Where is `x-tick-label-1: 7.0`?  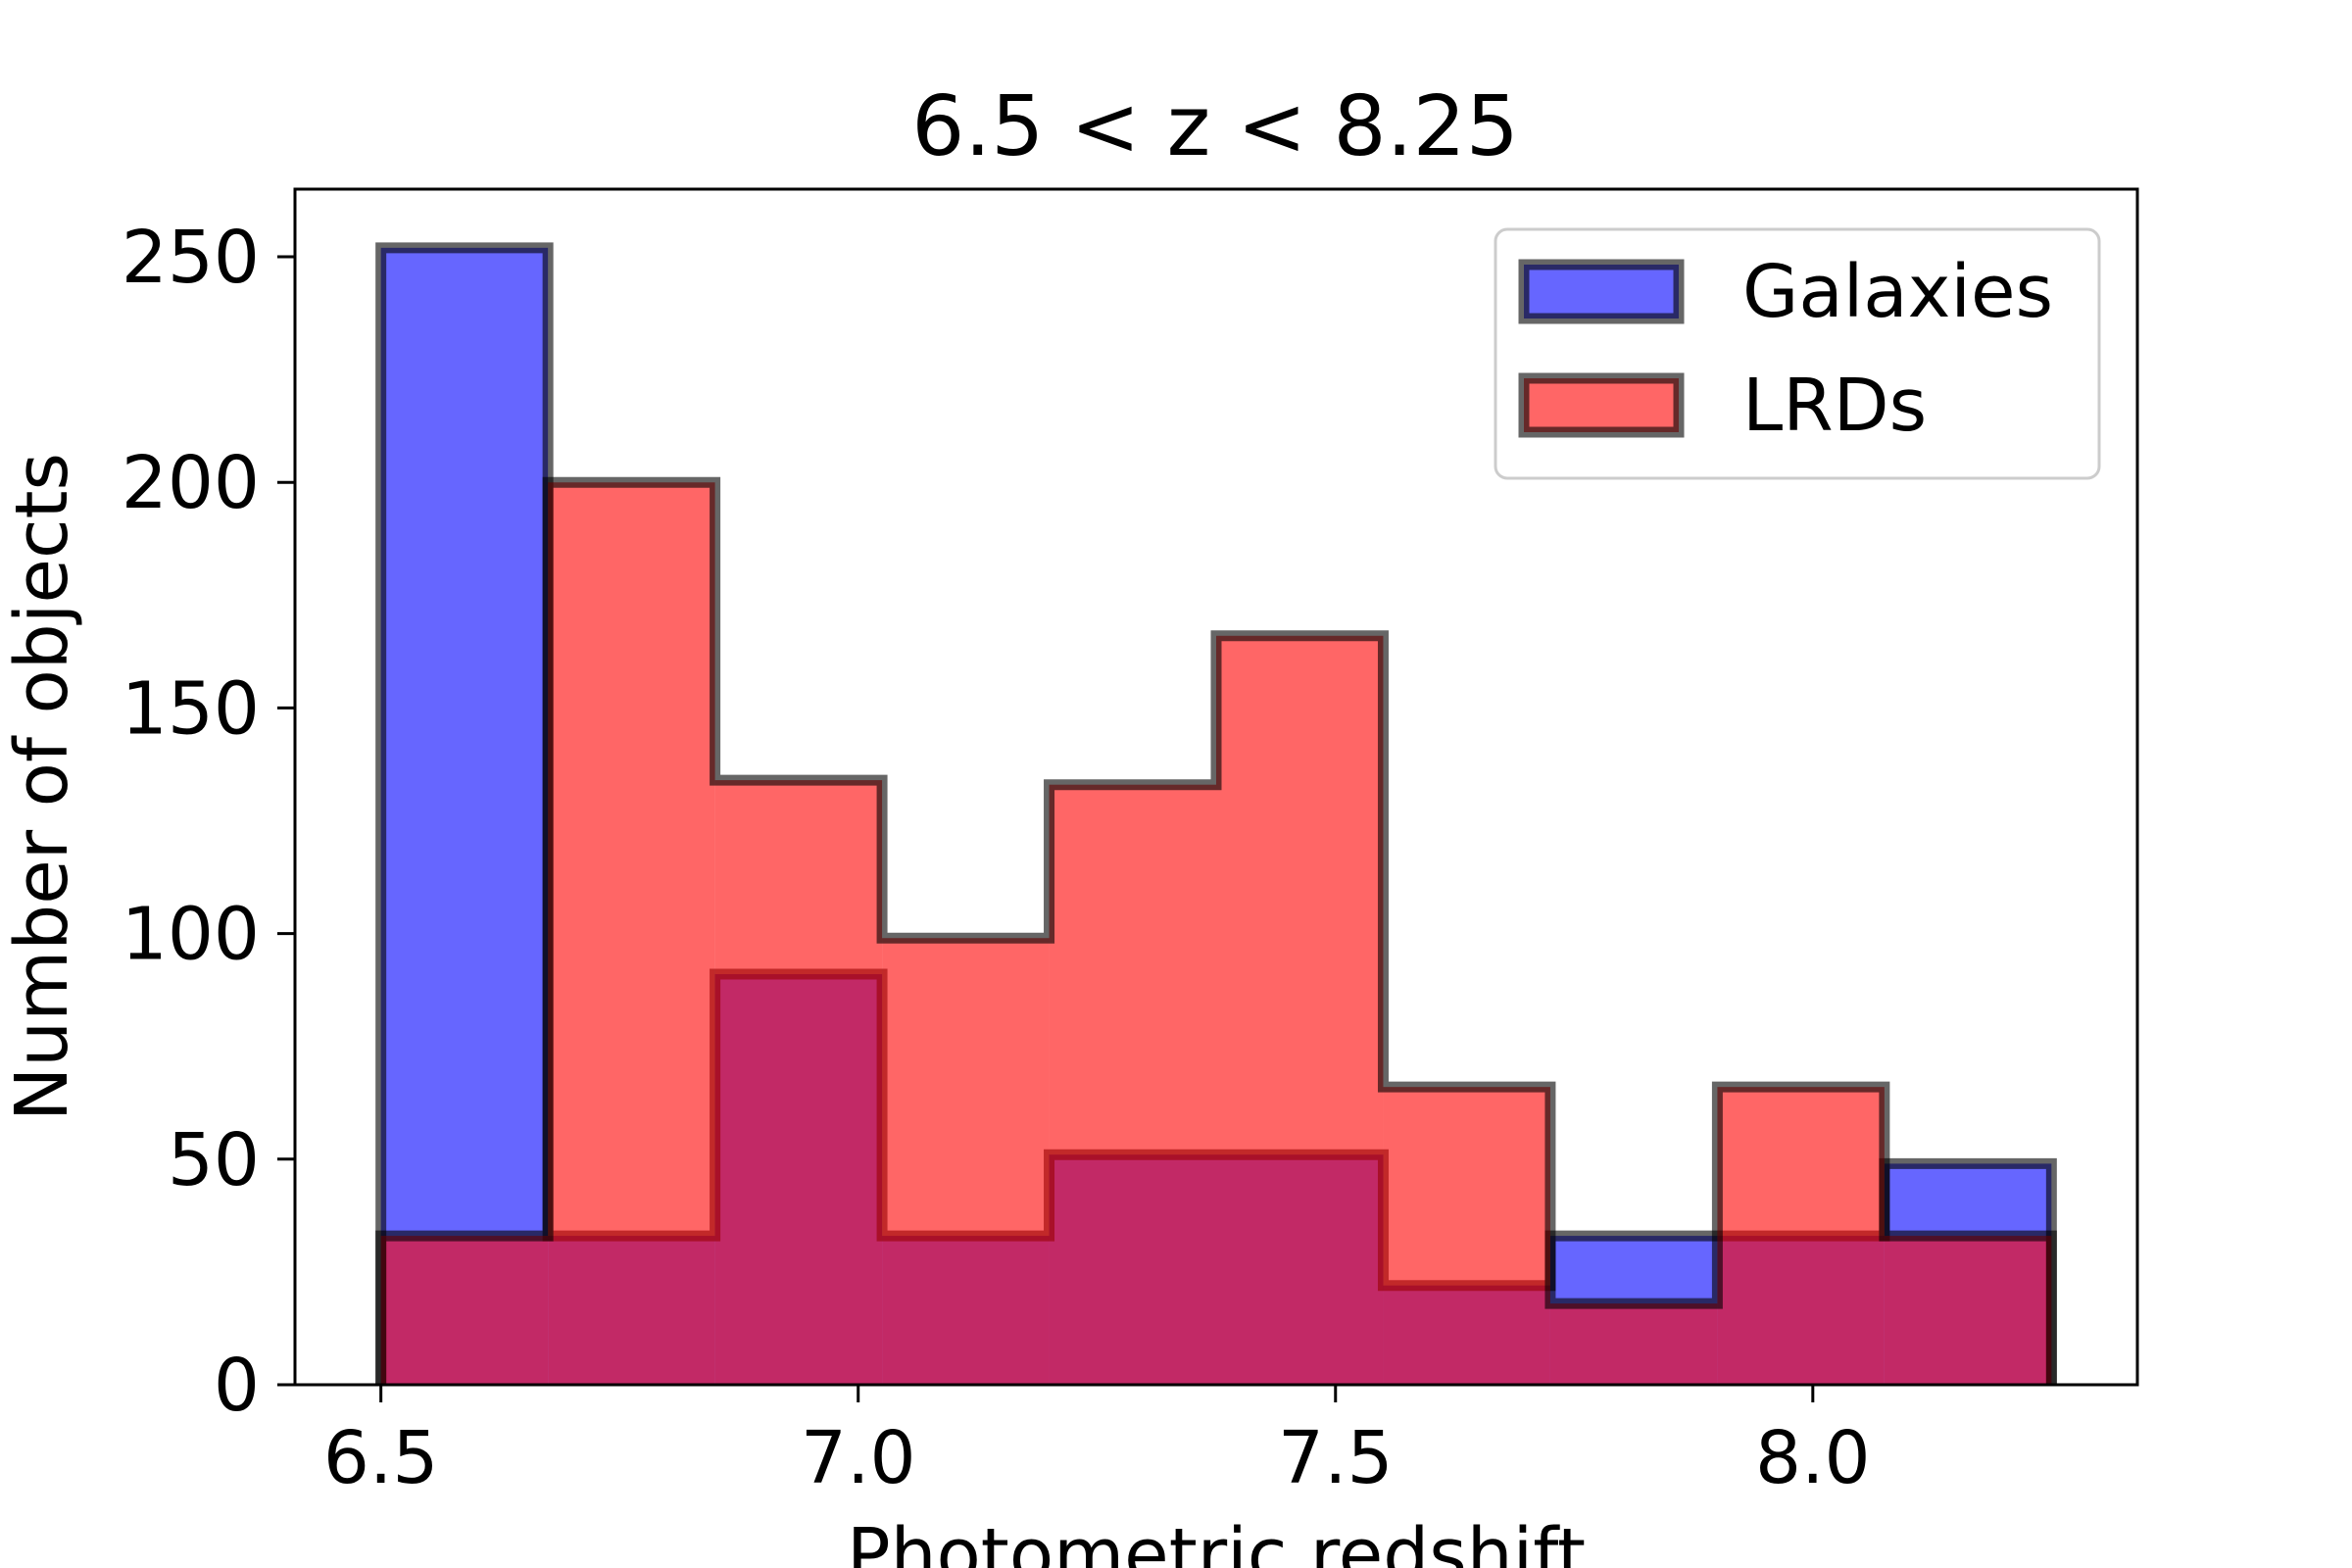 x-tick-label-1: 7.0 is located at coordinates (858, 1458).